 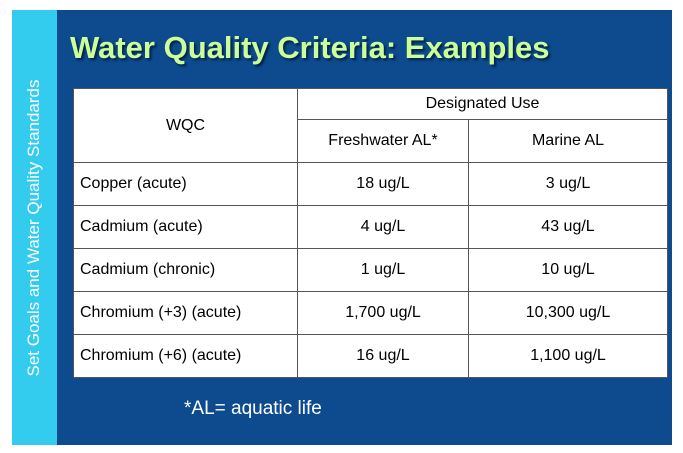 What do you see at coordinates (383, 313) in the screenshot?
I see `table-cell: 1,700 ug/L` at bounding box center [383, 313].